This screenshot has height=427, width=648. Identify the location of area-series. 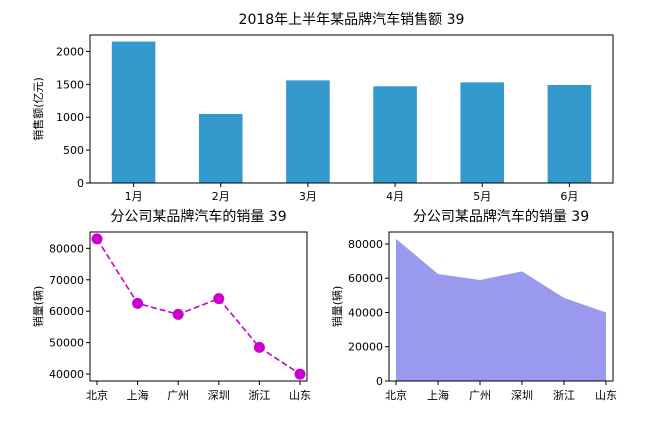
(501, 309).